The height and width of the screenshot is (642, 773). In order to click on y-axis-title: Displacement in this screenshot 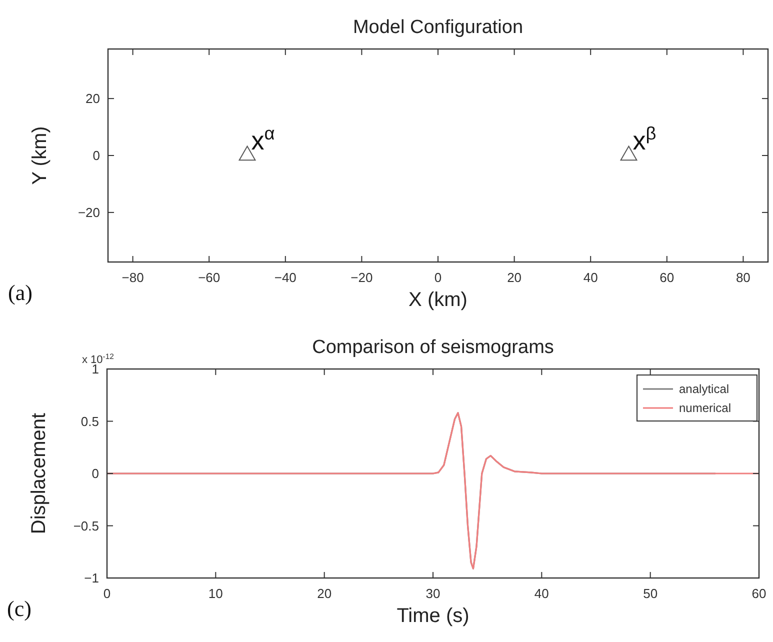, I will do `click(39, 473)`.